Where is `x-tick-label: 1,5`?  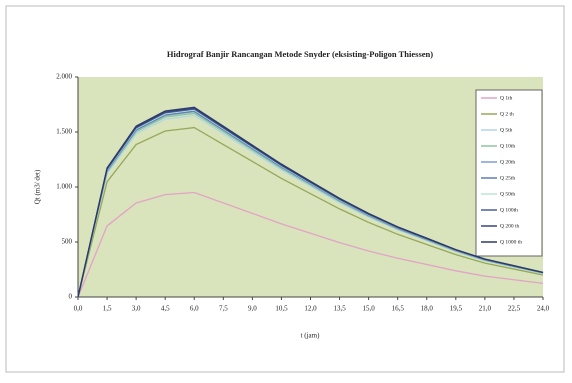
x-tick-label: 1,5 is located at coordinates (107, 309).